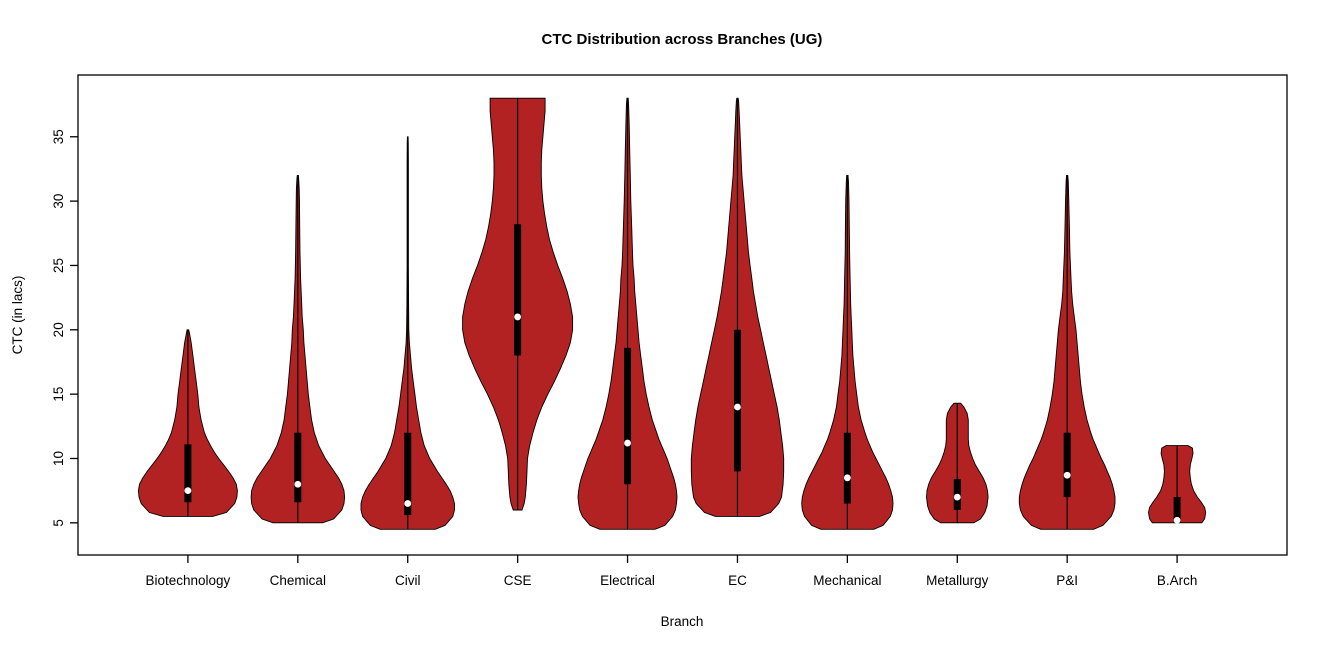  I want to click on iqr-box-p-i, so click(1067, 465).